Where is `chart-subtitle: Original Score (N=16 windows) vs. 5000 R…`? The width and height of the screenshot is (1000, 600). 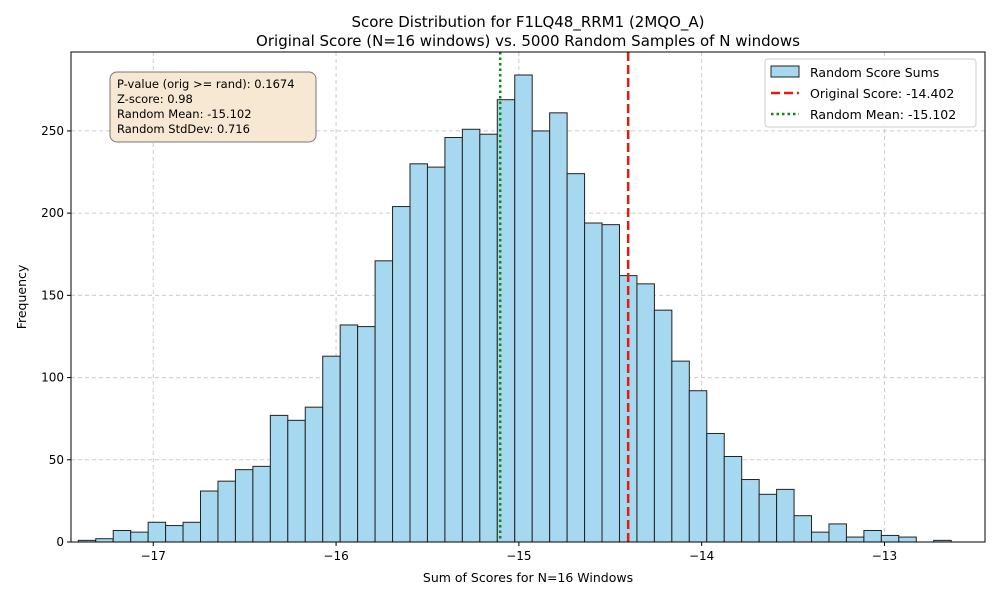 chart-subtitle: Original Score (N=16 windows) vs. 5000 R… is located at coordinates (528, 41).